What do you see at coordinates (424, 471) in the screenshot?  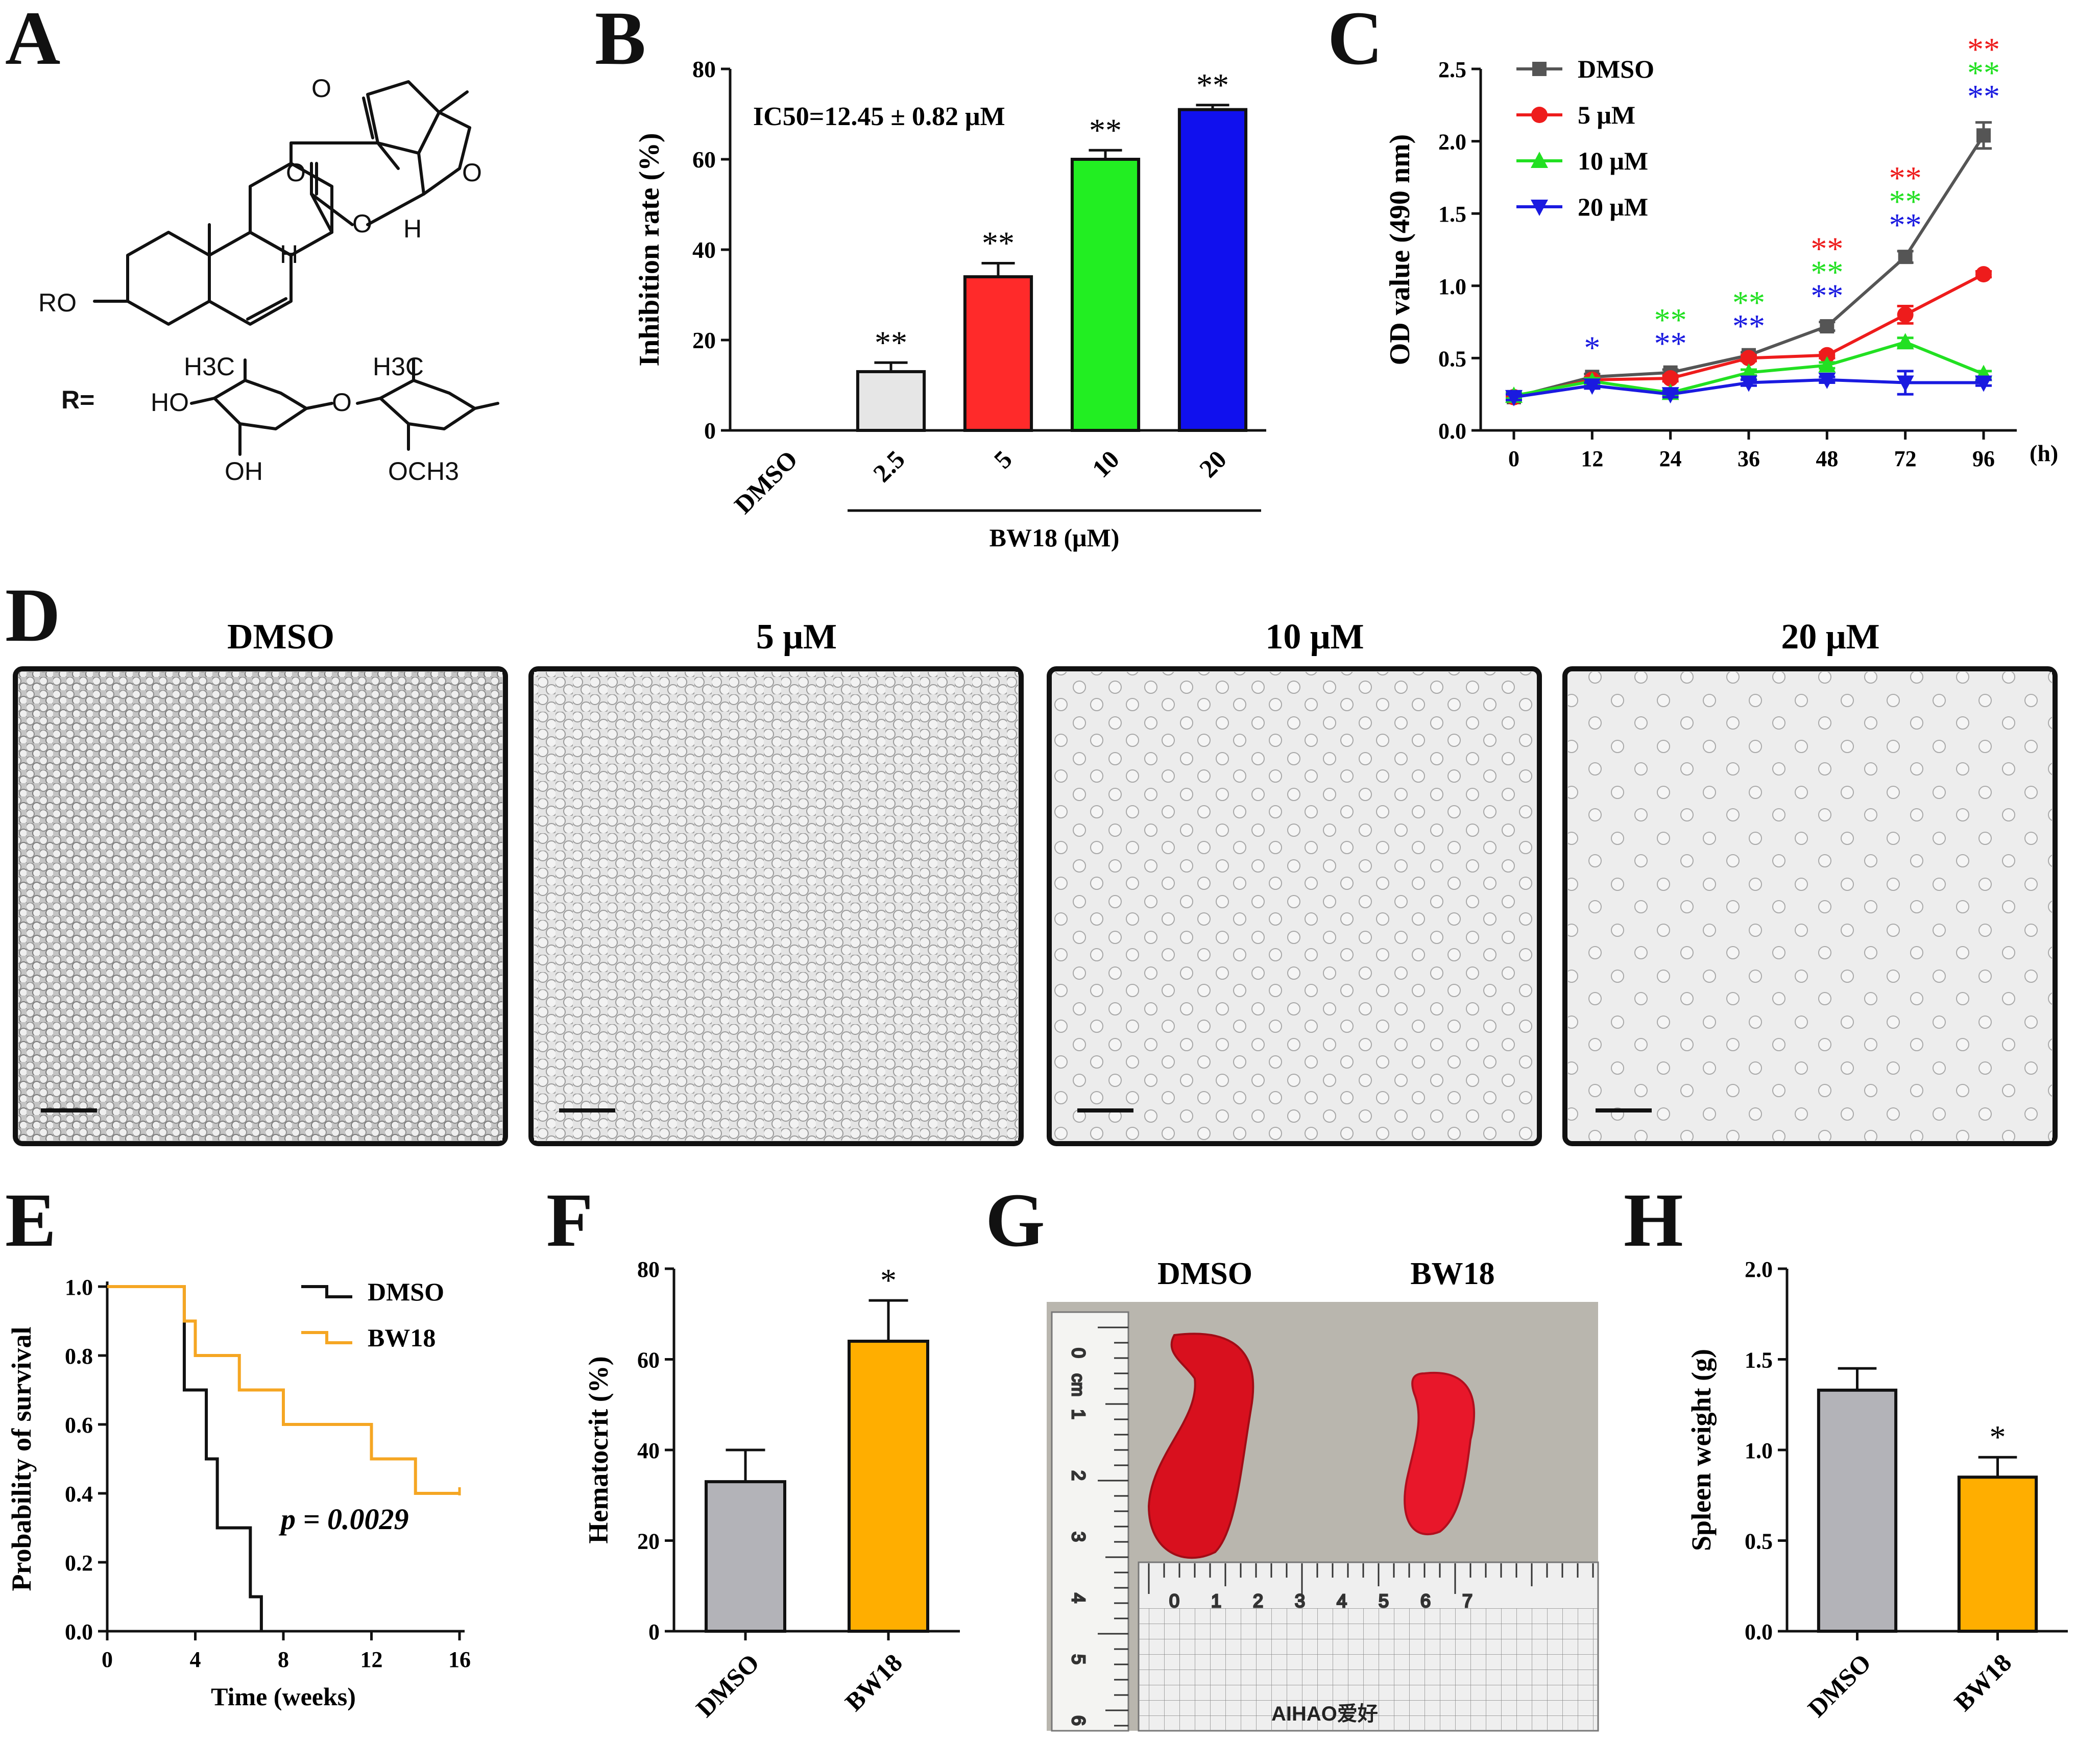 I see `atom-label-och3: OCH3` at bounding box center [424, 471].